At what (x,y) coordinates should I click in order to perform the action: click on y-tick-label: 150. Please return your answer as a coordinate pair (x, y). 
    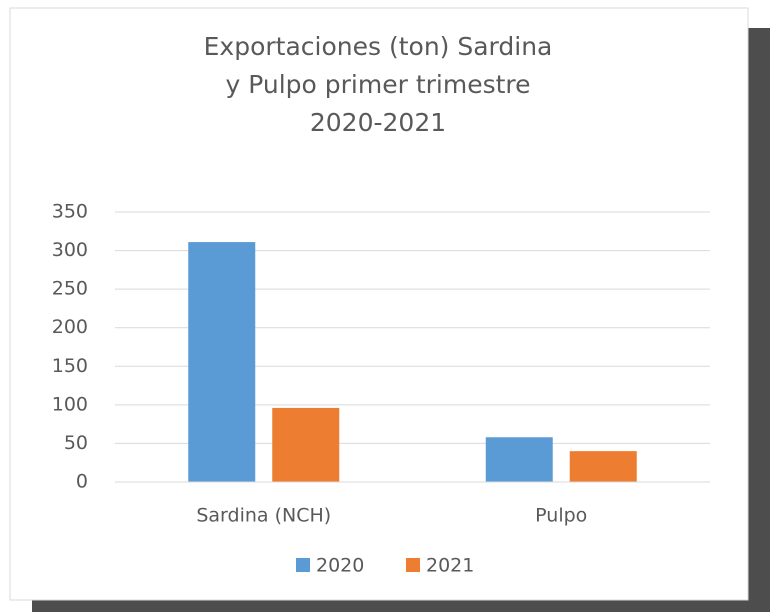
    Looking at the image, I should click on (70, 366).